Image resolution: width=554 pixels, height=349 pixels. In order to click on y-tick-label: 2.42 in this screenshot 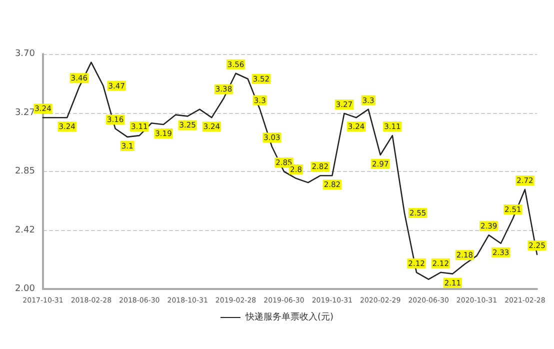, I will do `click(24, 230)`.